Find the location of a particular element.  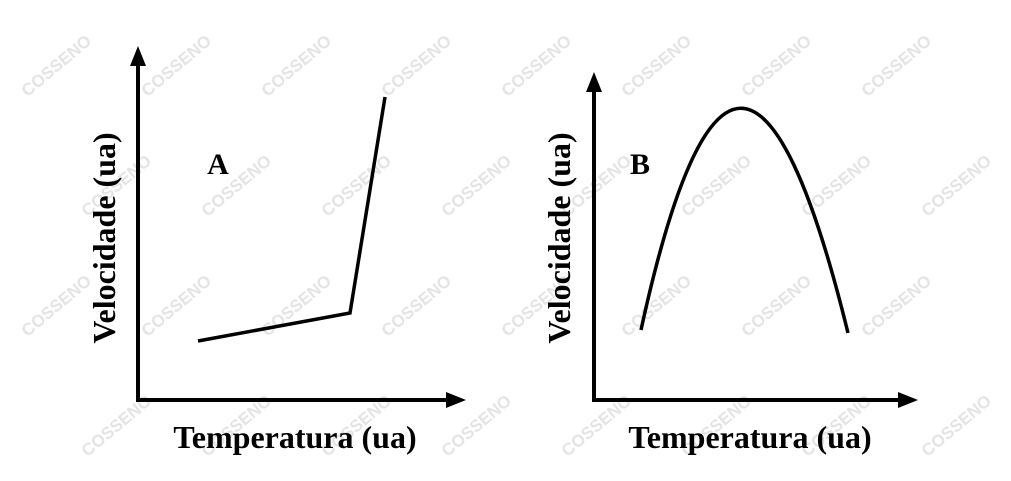

panel-label: B is located at coordinates (640, 164).